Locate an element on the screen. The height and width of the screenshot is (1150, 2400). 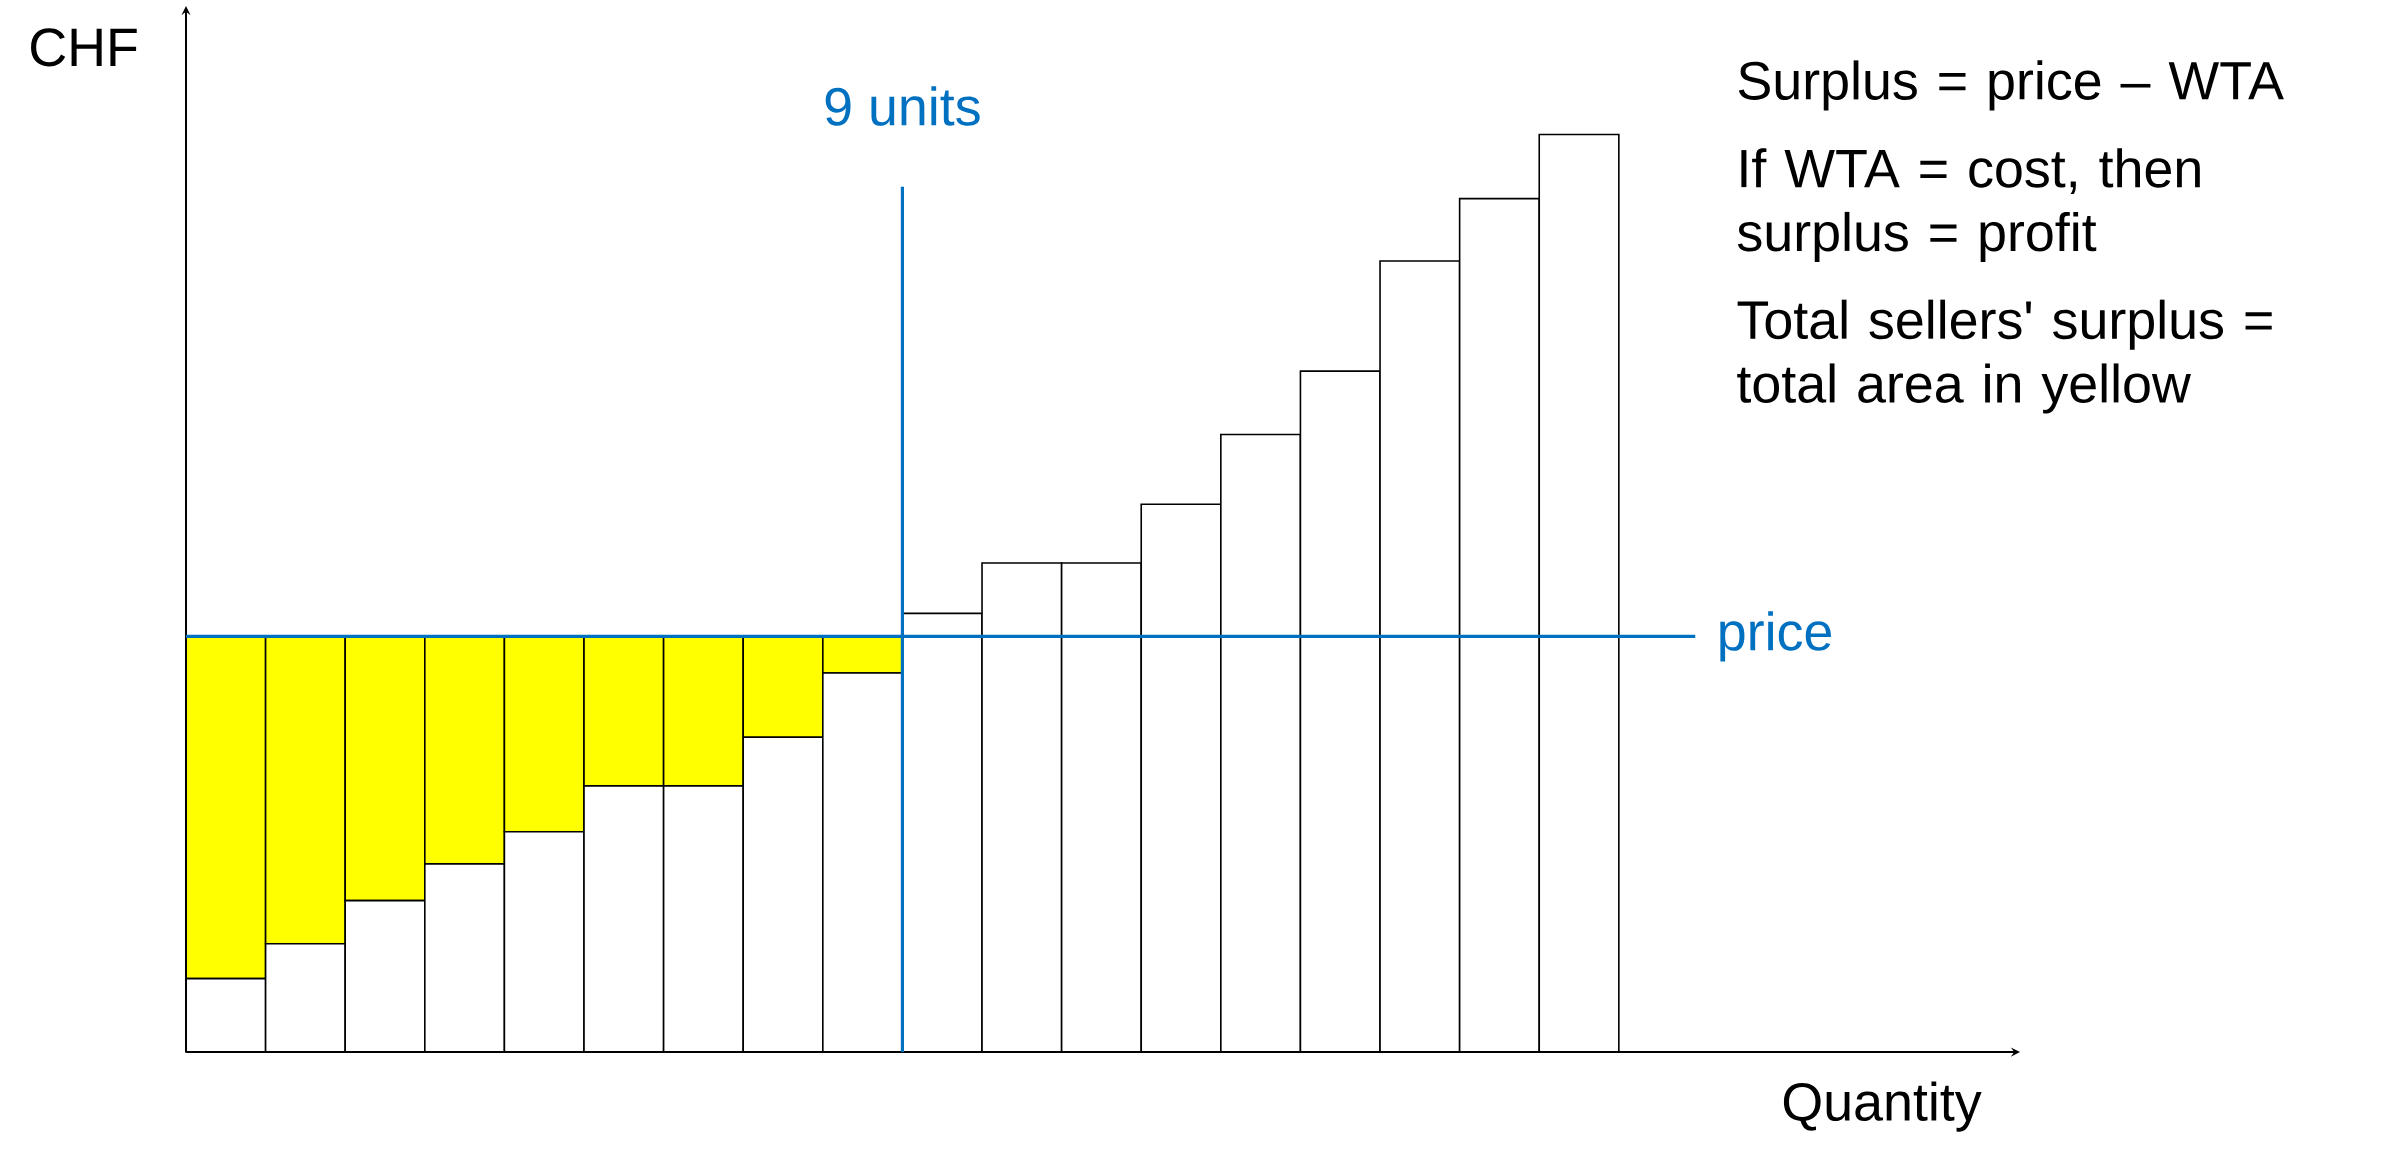
y-axis-title: CHF is located at coordinates (84, 47).